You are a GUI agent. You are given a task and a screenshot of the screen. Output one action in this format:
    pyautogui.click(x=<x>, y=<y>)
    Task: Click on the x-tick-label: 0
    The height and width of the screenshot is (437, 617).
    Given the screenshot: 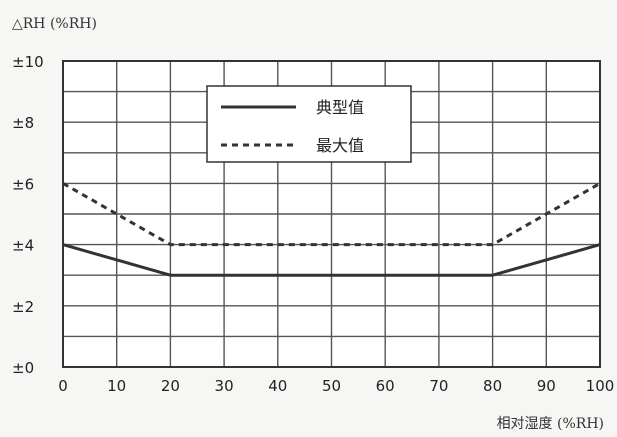 What is the action you would take?
    pyautogui.click(x=63, y=386)
    